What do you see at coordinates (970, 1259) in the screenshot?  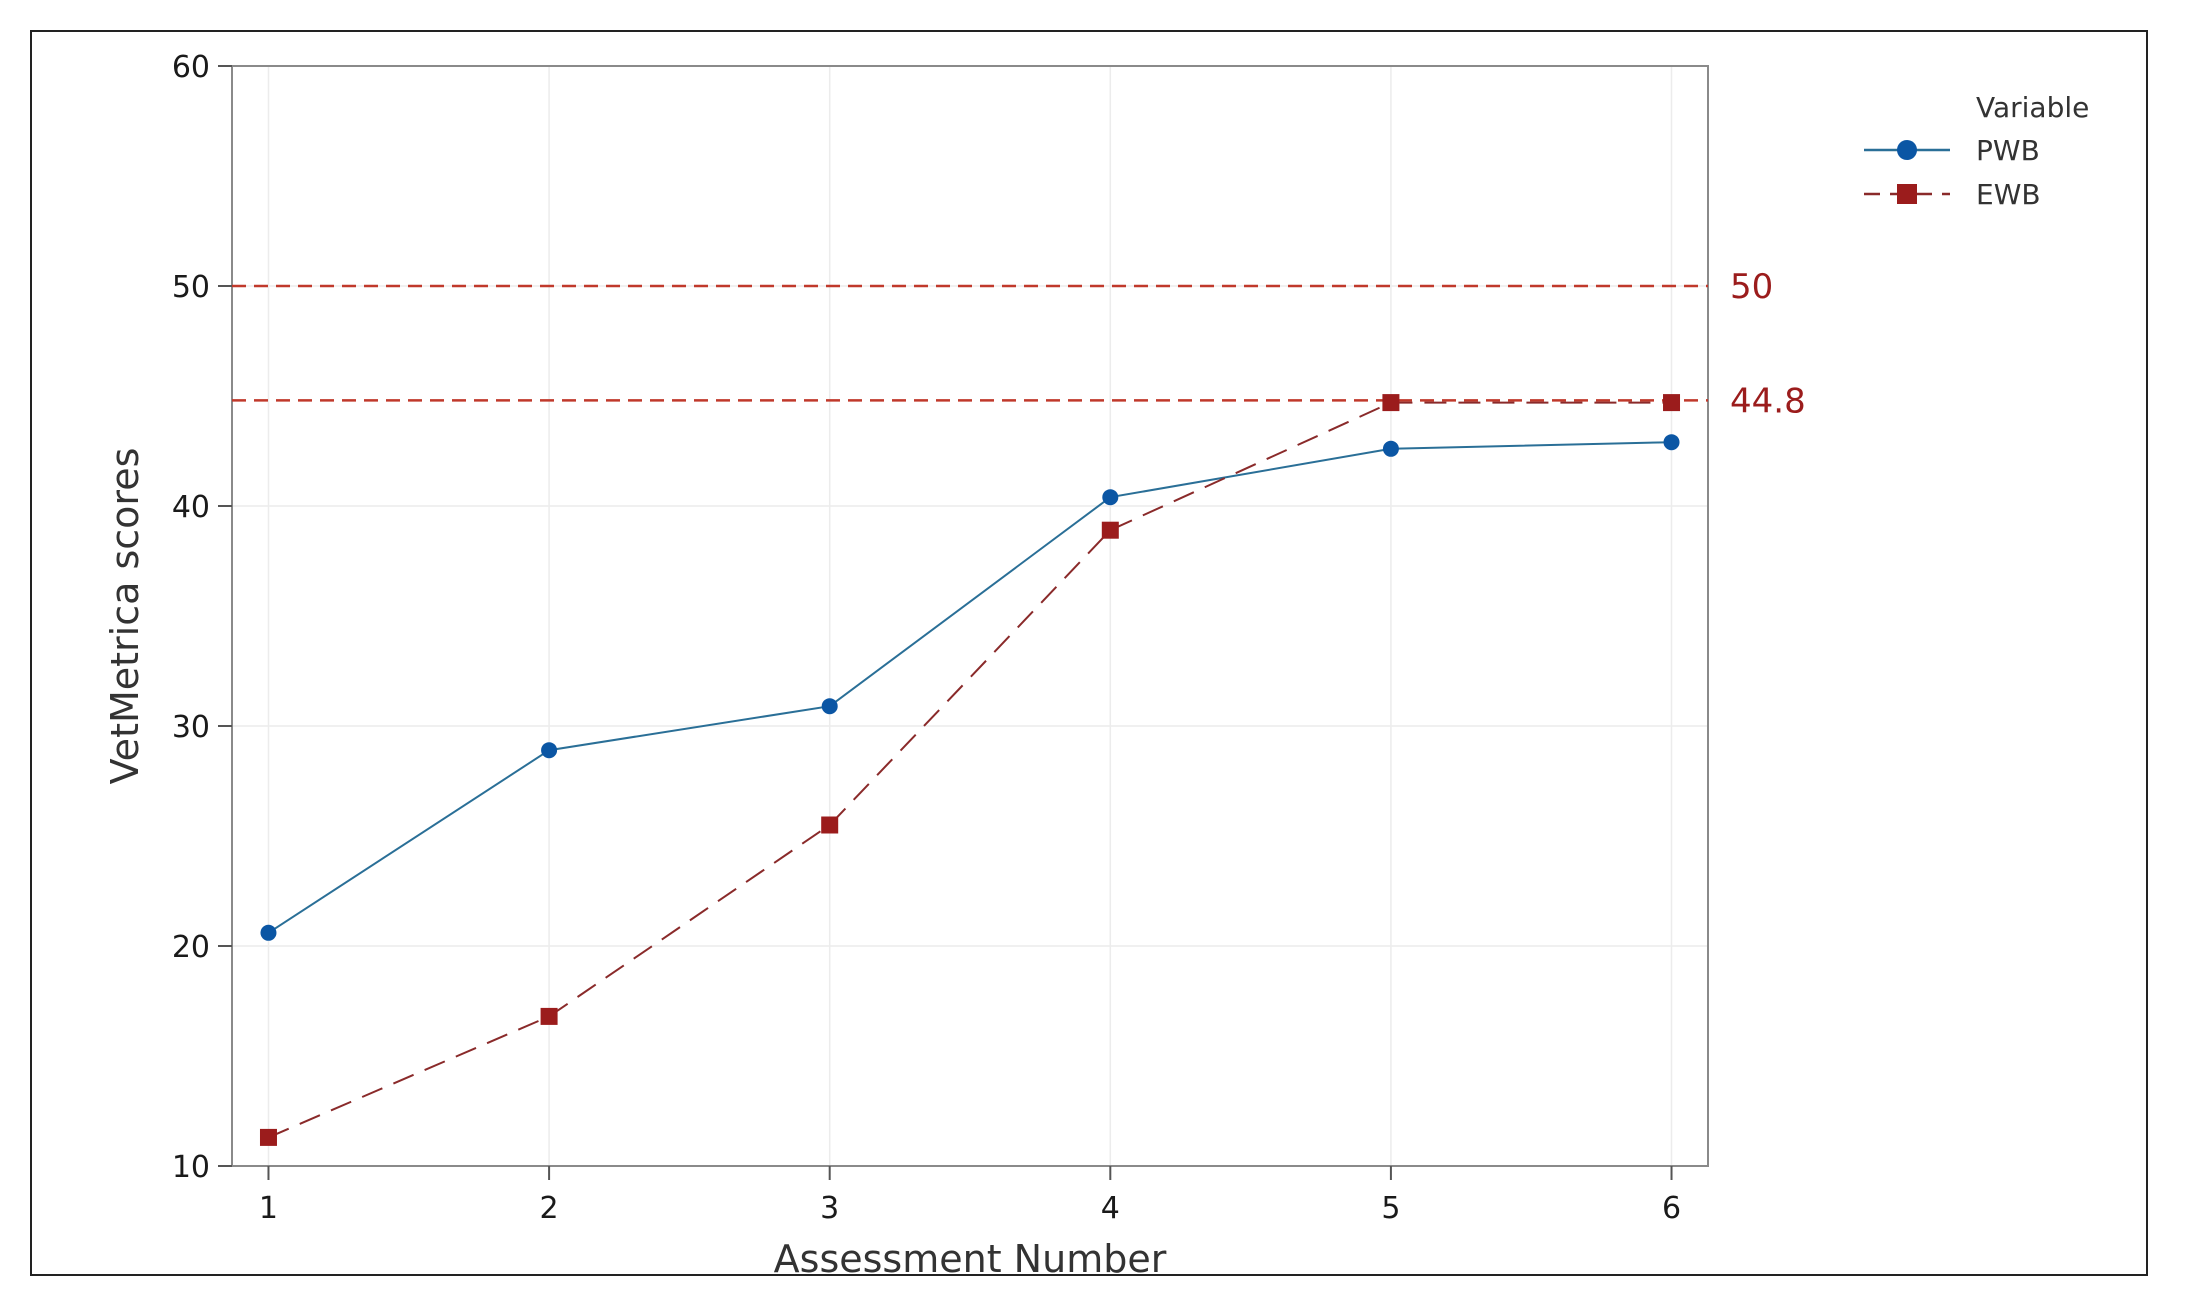 I see `x-axis-title: Assessment Number` at bounding box center [970, 1259].